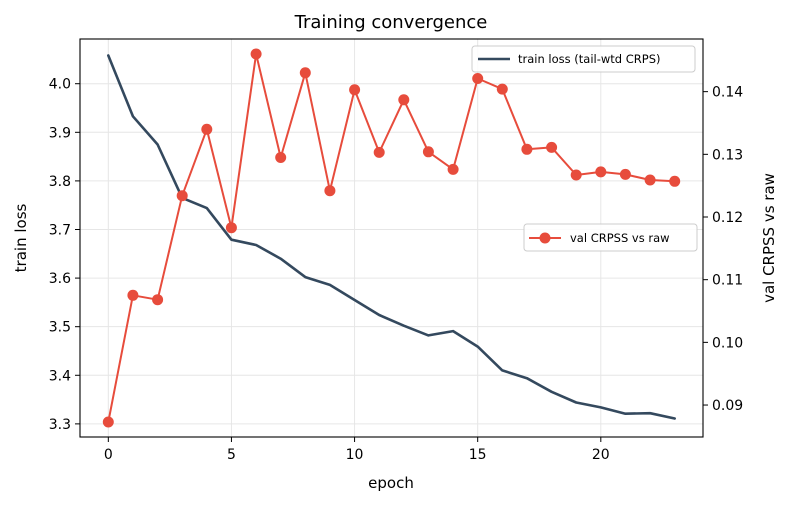  What do you see at coordinates (391, 483) in the screenshot?
I see `x-axis-label: epoch` at bounding box center [391, 483].